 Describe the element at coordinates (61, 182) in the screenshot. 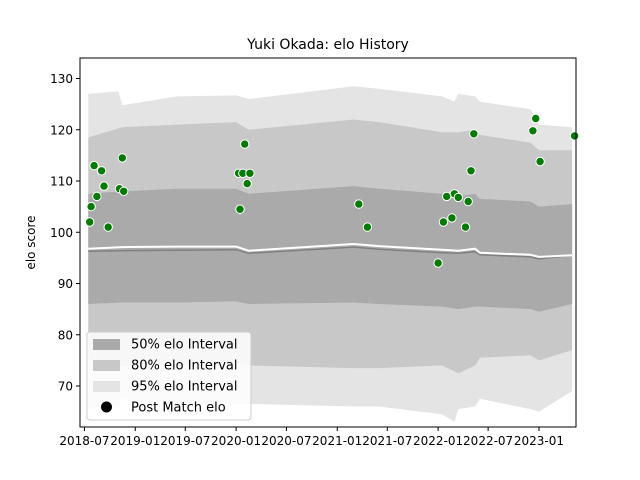

I see `y-tick-label: 110` at that location.